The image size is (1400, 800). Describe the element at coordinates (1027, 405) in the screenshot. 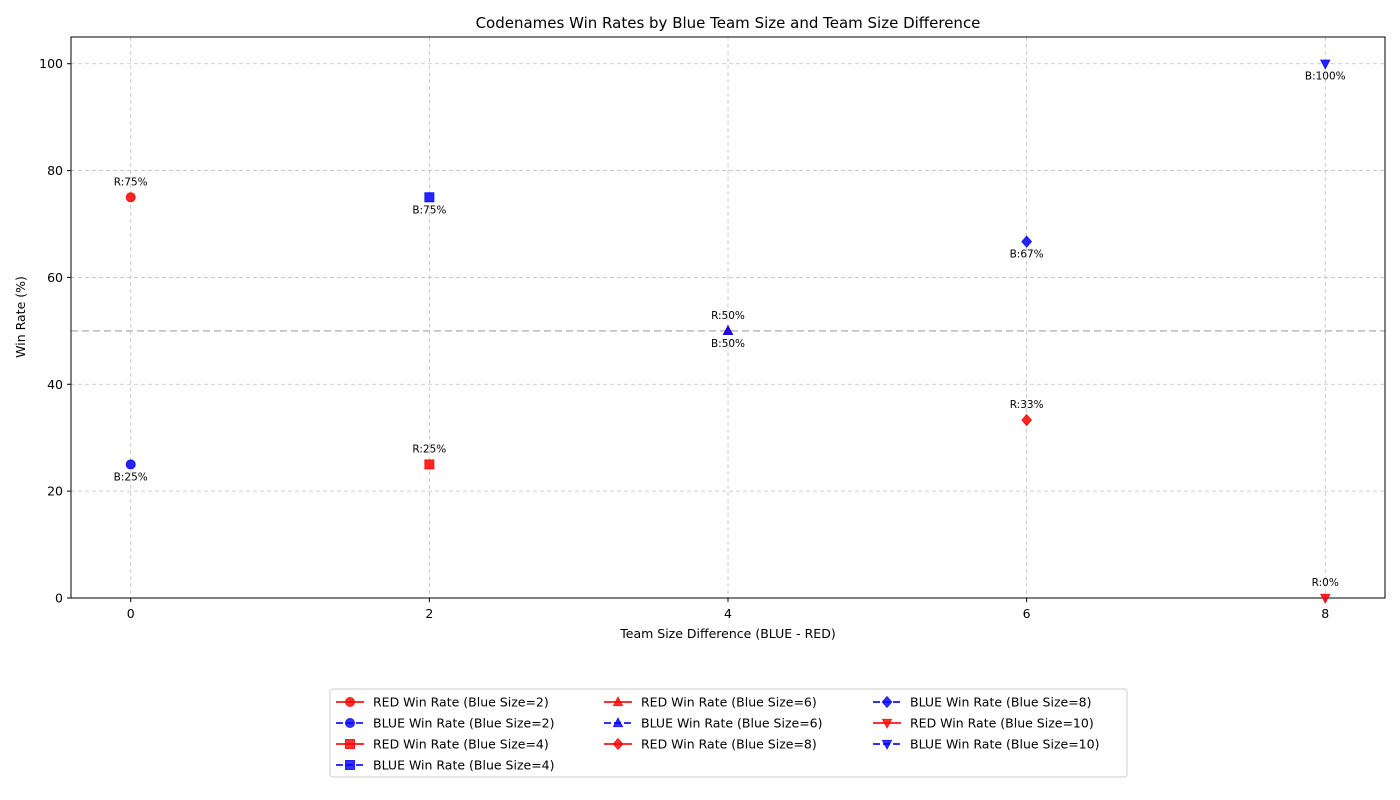

I see `red-data-label: R:33%` at that location.